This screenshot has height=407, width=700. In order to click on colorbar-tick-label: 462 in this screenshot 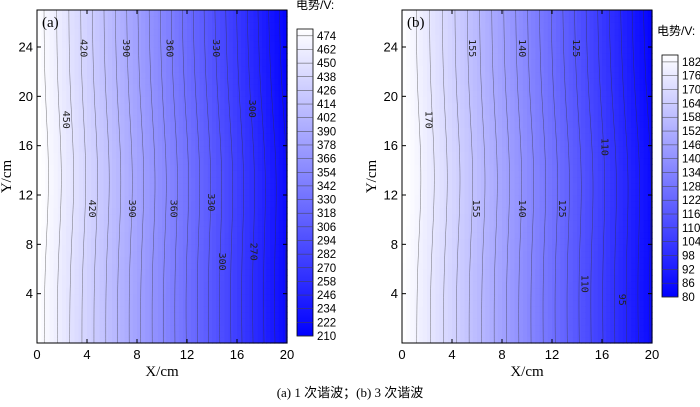, I will do `click(326, 50)`.